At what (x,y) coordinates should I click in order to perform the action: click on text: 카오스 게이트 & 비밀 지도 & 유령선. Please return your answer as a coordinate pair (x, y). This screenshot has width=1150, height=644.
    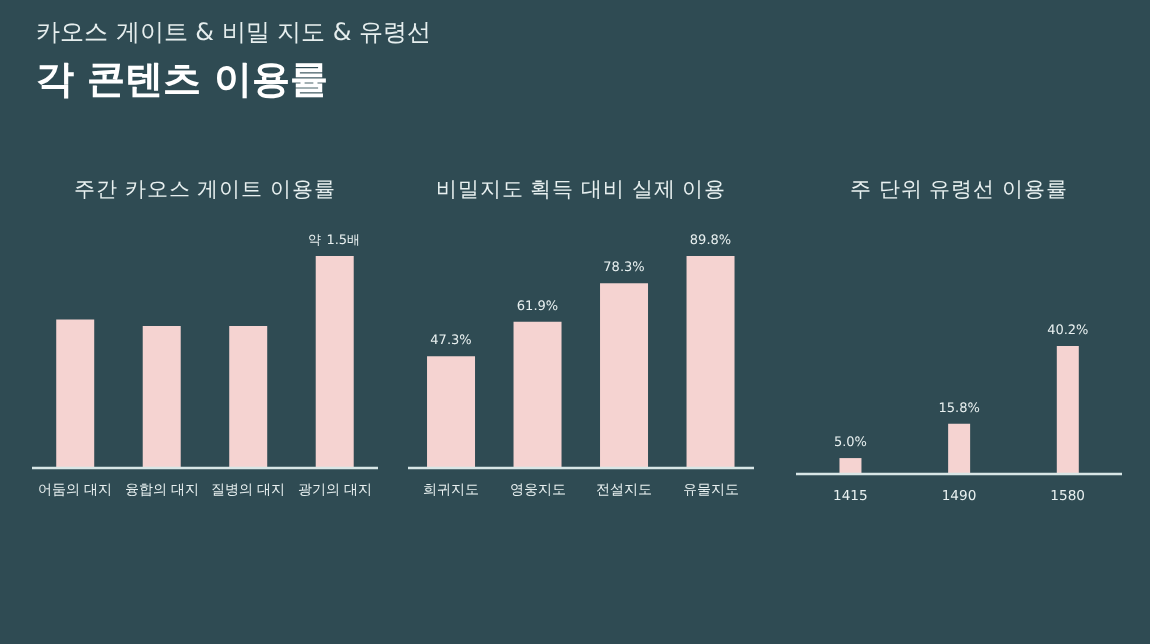
    Looking at the image, I should click on (234, 33).